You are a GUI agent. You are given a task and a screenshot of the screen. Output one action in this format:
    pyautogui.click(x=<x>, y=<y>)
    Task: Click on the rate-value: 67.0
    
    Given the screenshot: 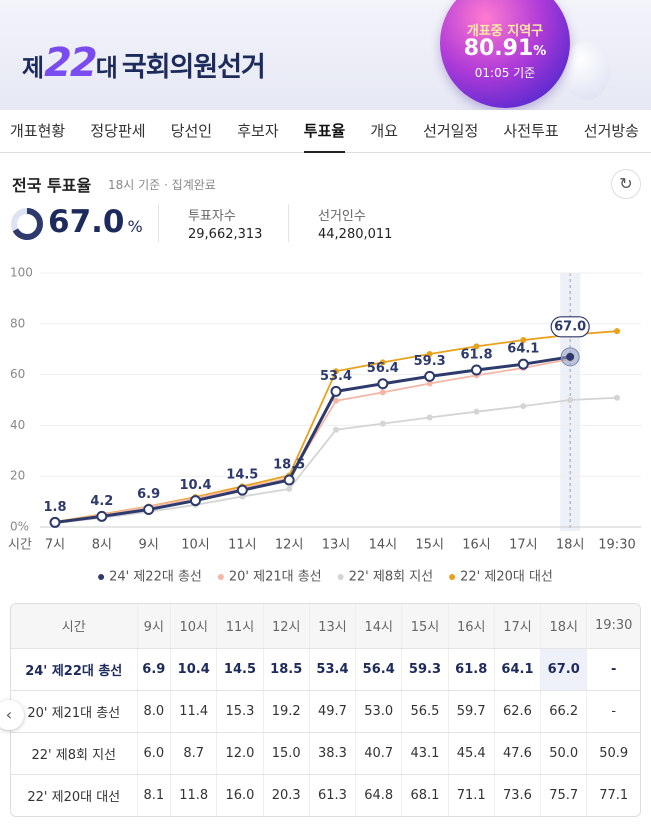 What is the action you would take?
    pyautogui.click(x=86, y=222)
    